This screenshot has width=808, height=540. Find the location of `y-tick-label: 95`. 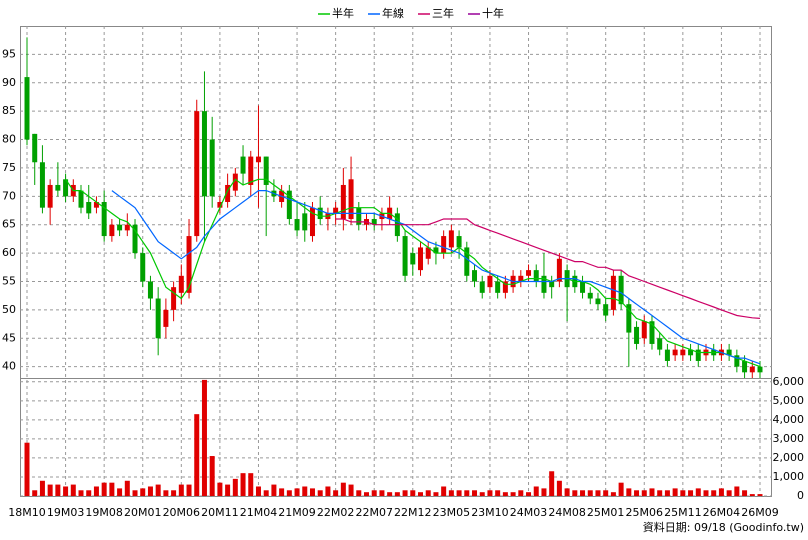

y-tick-label: 95 is located at coordinates (9, 53).